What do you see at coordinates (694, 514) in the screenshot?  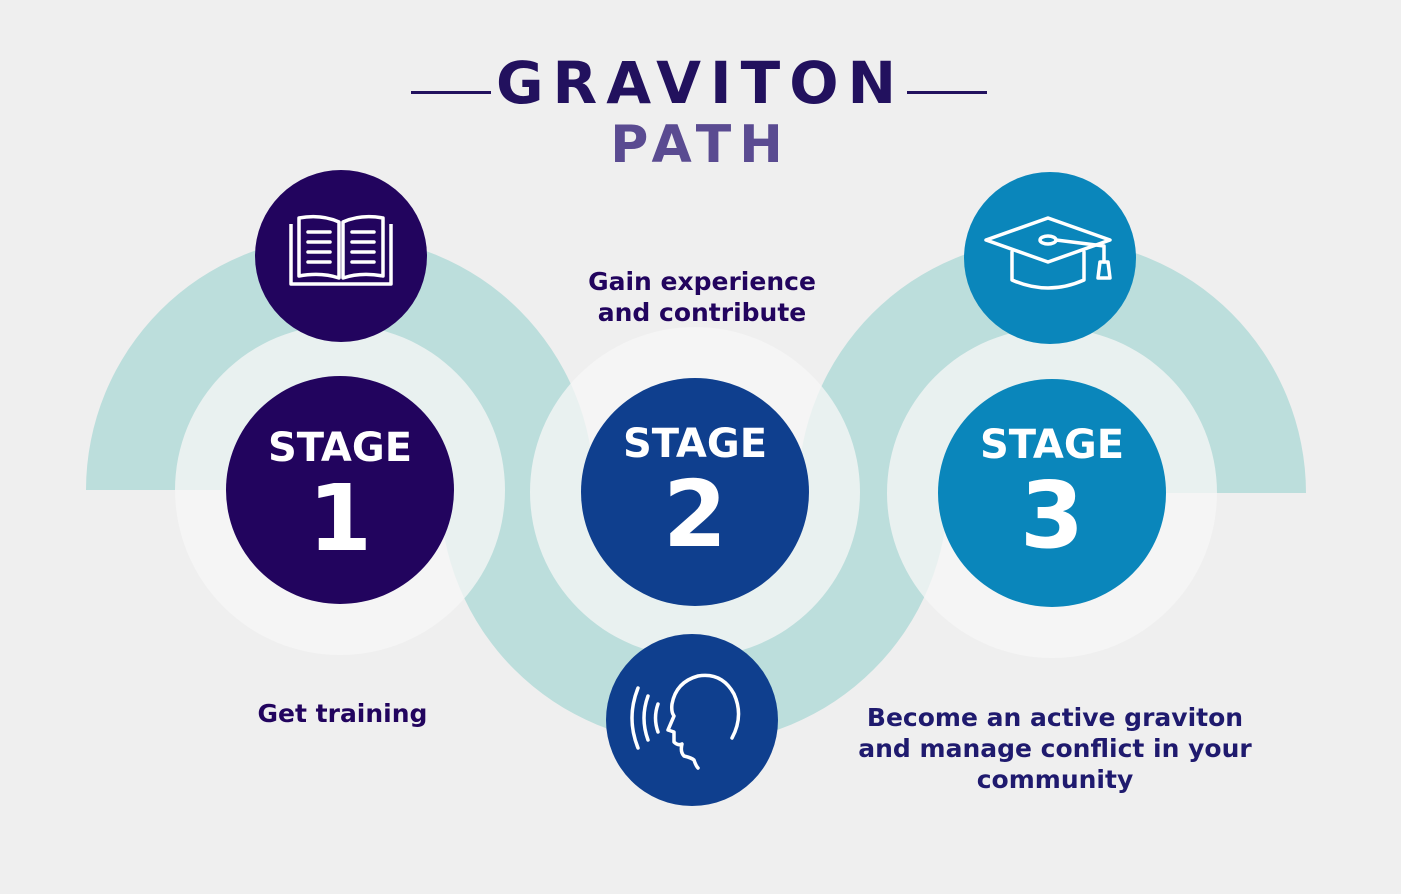 I see `stage-2-number: 2` at bounding box center [694, 514].